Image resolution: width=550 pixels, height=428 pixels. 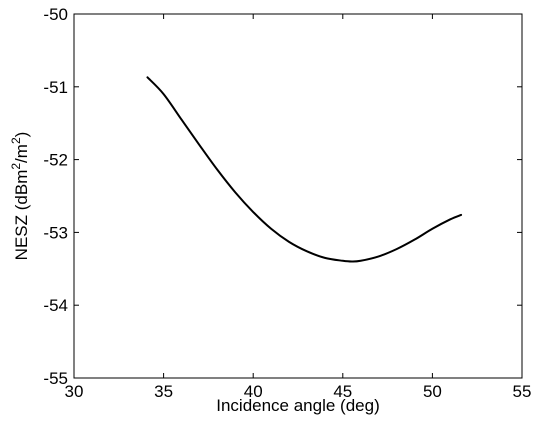 I want to click on x-tick-label: 50, so click(x=432, y=391).